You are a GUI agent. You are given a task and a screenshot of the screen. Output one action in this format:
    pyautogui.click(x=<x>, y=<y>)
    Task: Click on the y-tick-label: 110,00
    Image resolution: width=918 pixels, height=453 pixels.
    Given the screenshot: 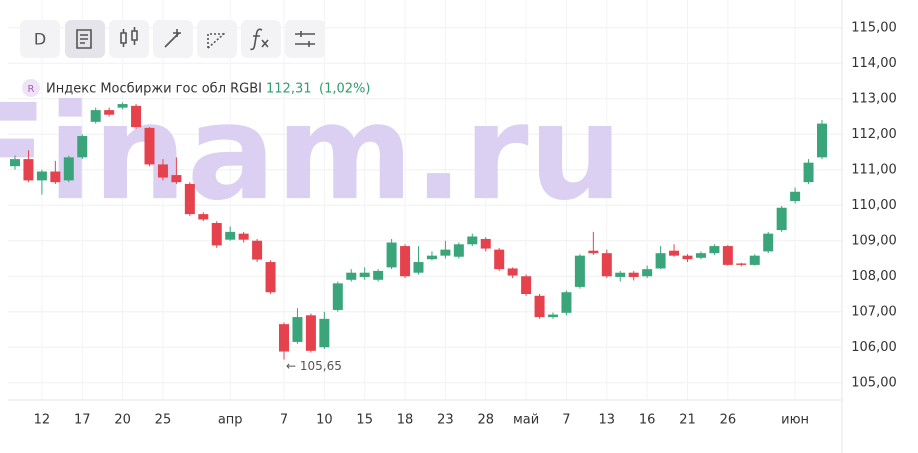 What is the action you would take?
    pyautogui.click(x=874, y=205)
    